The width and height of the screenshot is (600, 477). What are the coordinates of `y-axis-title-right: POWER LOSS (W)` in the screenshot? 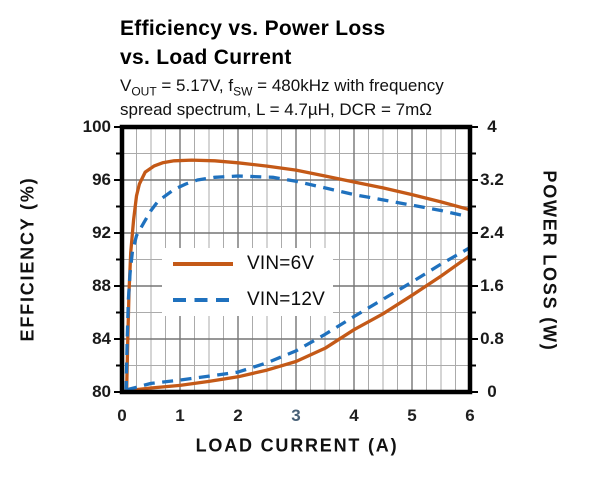 It's located at (549, 261).